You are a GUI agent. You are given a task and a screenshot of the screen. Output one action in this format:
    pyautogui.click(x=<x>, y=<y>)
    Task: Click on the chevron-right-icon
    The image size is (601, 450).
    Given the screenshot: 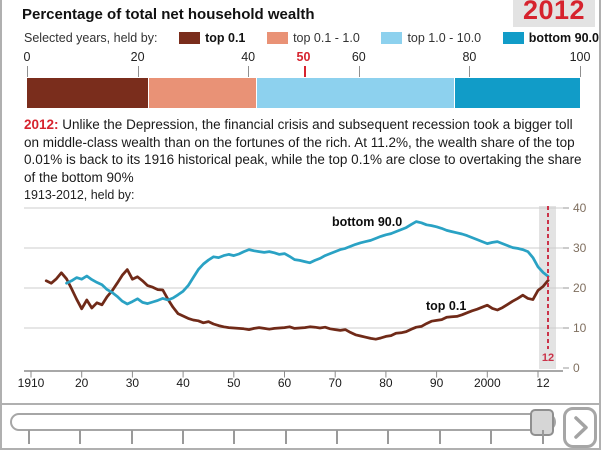 What is the action you would take?
    pyautogui.click(x=581, y=427)
    